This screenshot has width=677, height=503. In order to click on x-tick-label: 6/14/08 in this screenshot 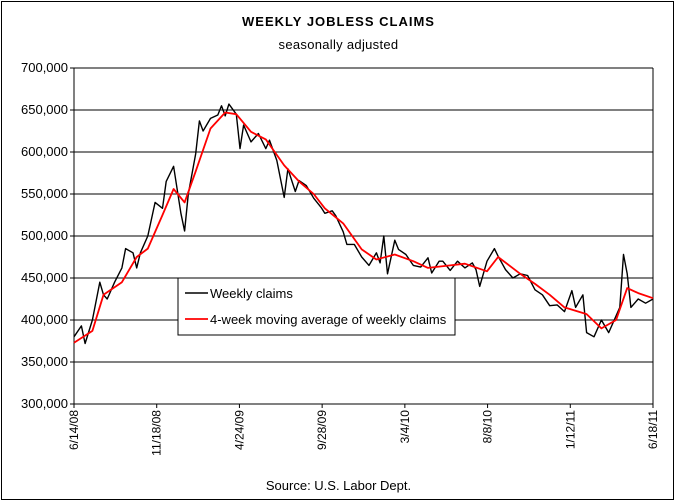, I will do `click(74, 430)`.